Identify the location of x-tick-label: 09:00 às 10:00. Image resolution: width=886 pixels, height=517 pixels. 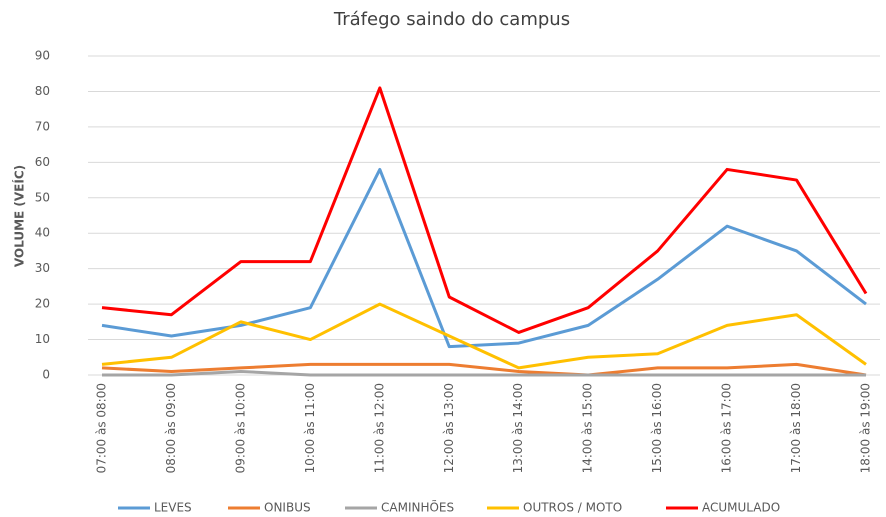
(240, 428).